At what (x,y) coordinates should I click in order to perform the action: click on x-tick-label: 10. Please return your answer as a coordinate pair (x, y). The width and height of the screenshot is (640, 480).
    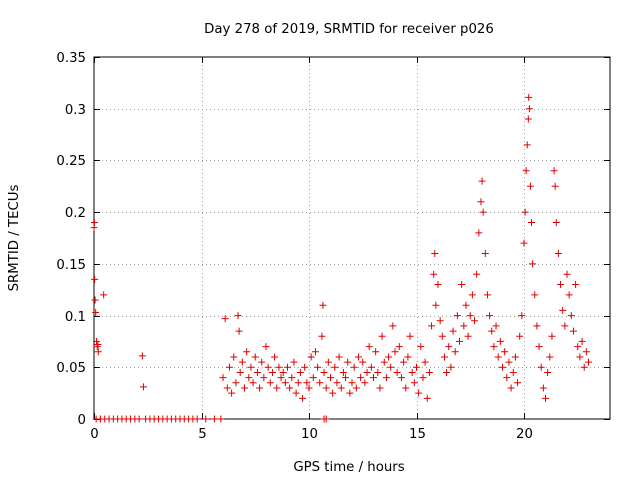
    Looking at the image, I should click on (309, 434).